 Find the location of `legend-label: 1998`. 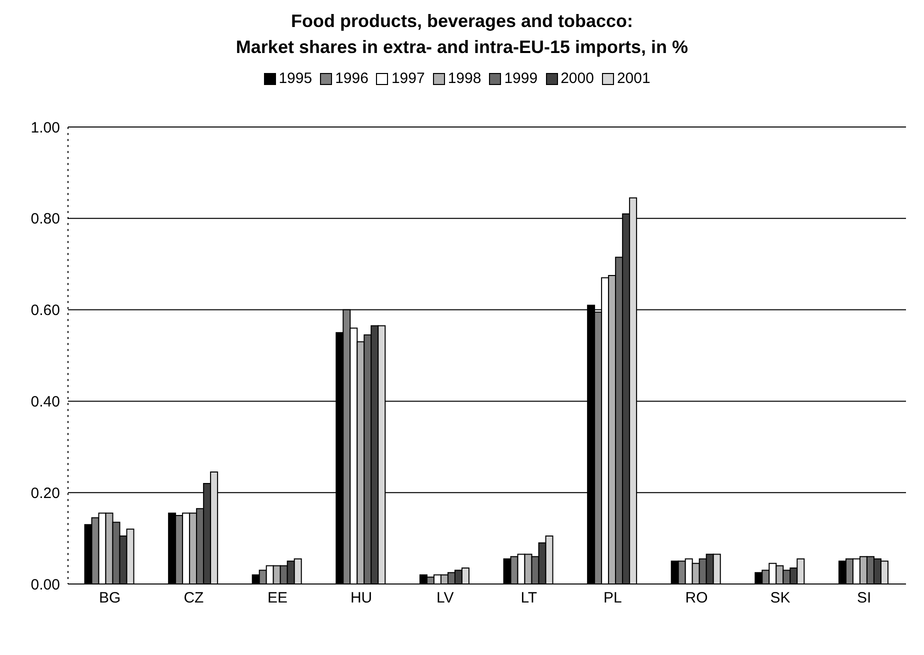

legend-label: 1998 is located at coordinates (465, 78).